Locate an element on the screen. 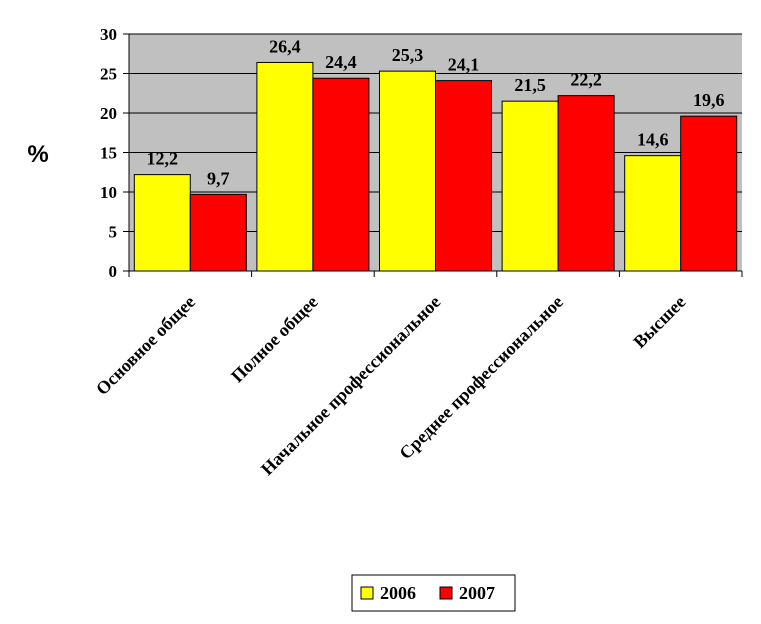 Image resolution: width=761 pixels, height=624 pixels. data-label: 9,7 is located at coordinates (218, 178).